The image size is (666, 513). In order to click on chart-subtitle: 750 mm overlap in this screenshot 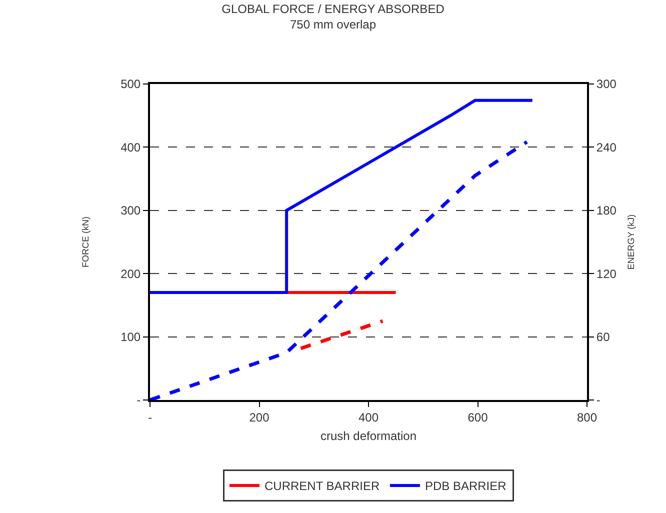, I will do `click(333, 24)`.